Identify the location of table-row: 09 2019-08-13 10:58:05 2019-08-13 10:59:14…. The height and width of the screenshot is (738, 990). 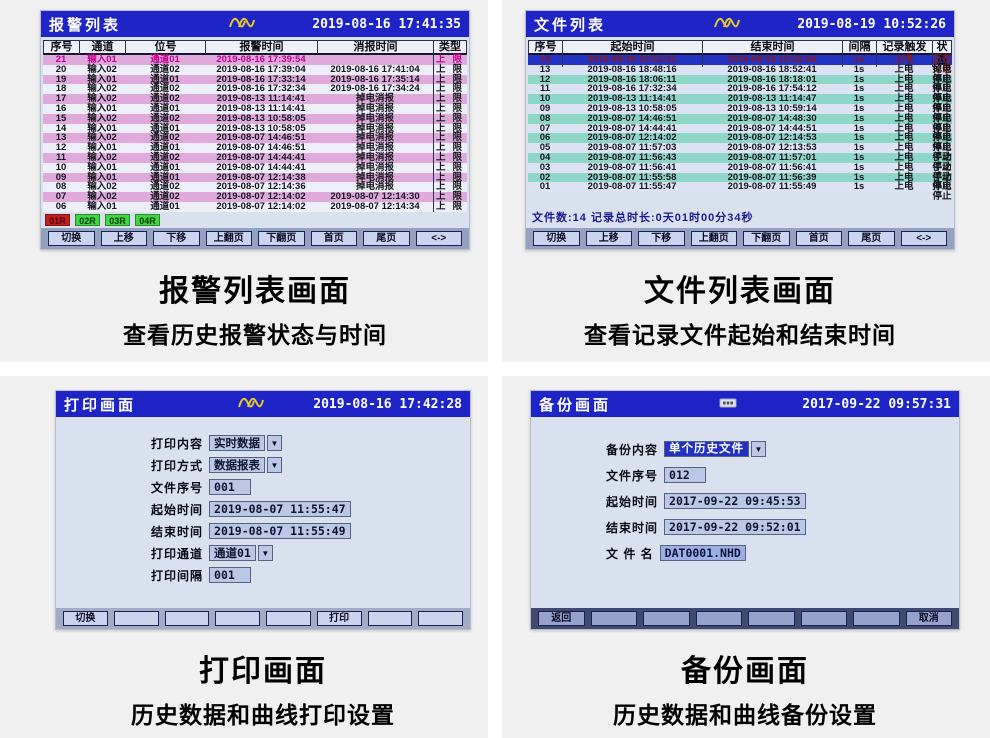
(740, 113).